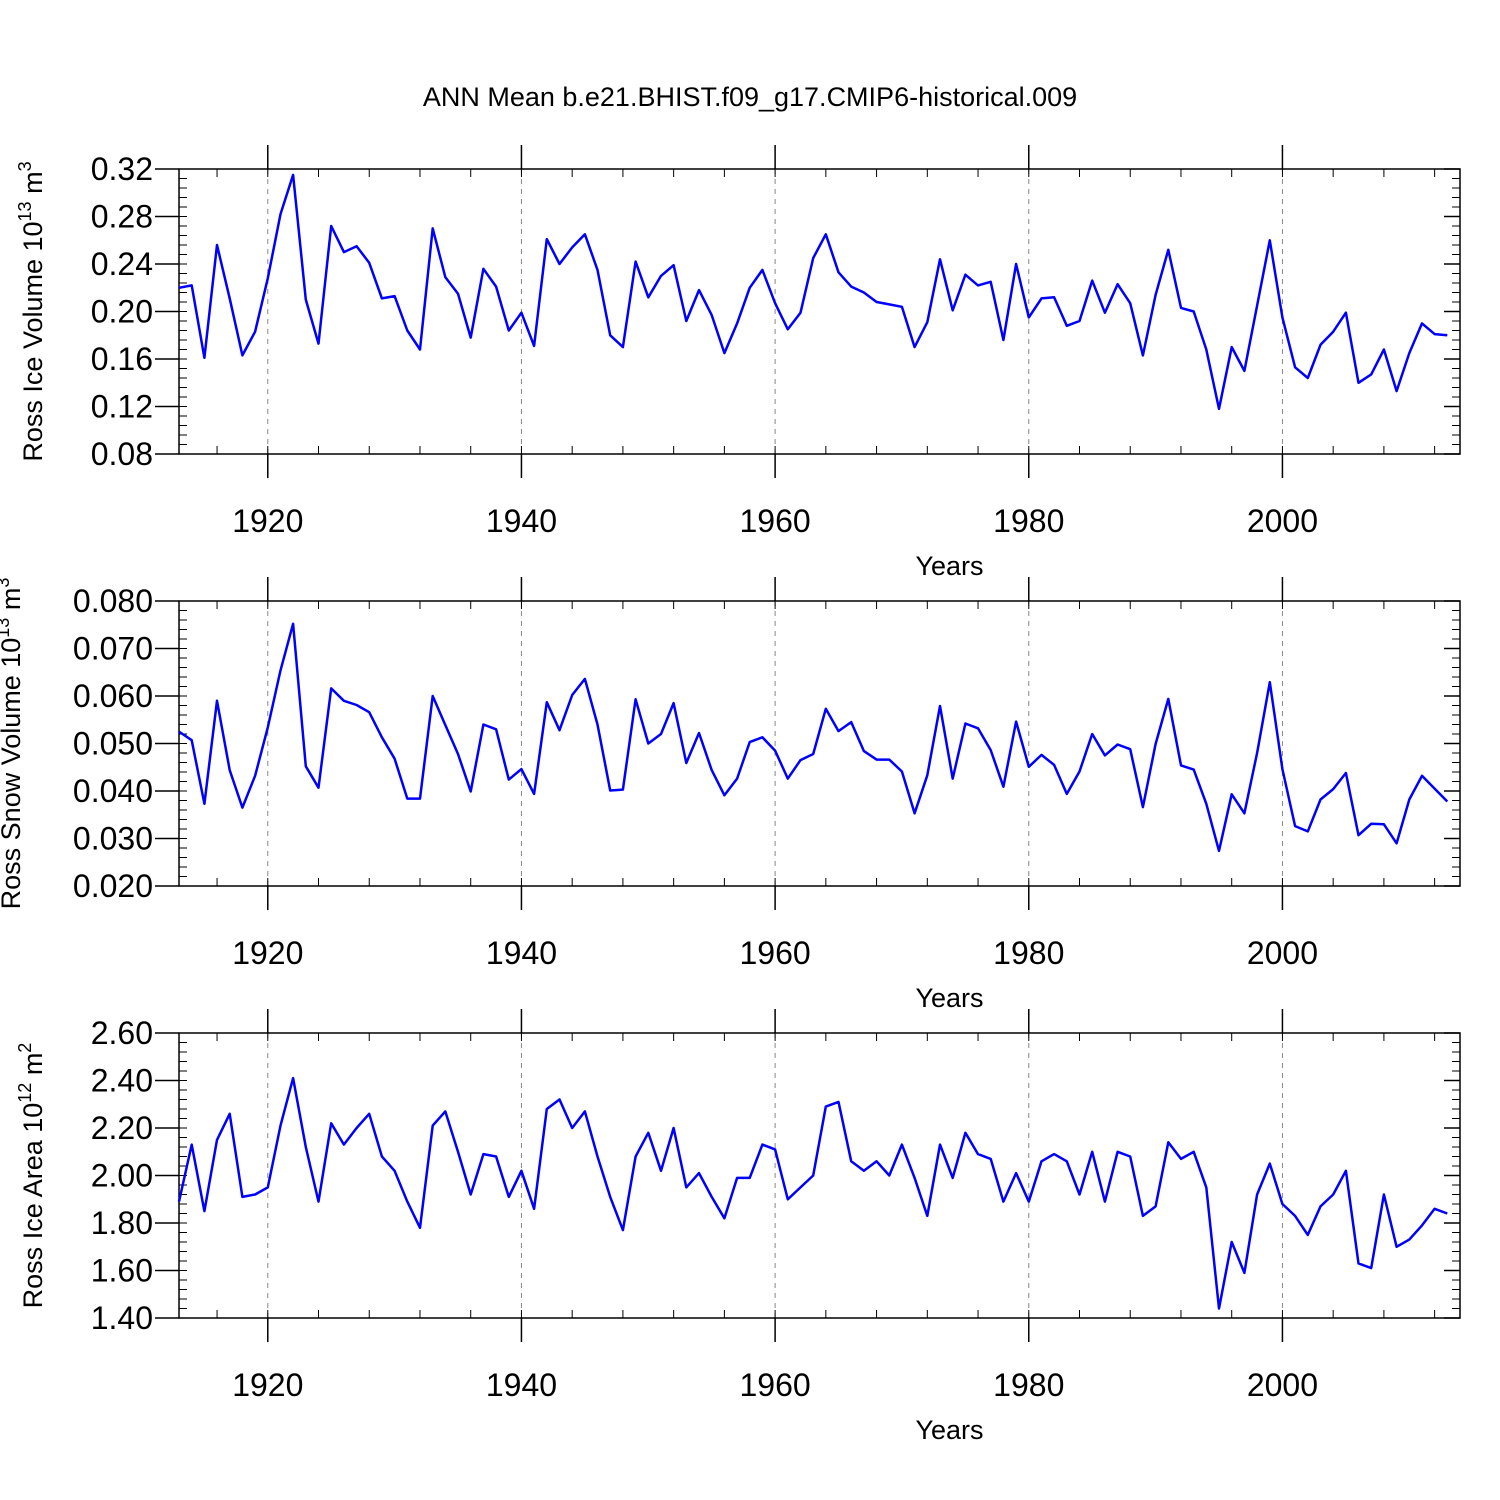 The width and height of the screenshot is (1500, 1500). I want to click on y-tick-label: 0.080, so click(113, 601).